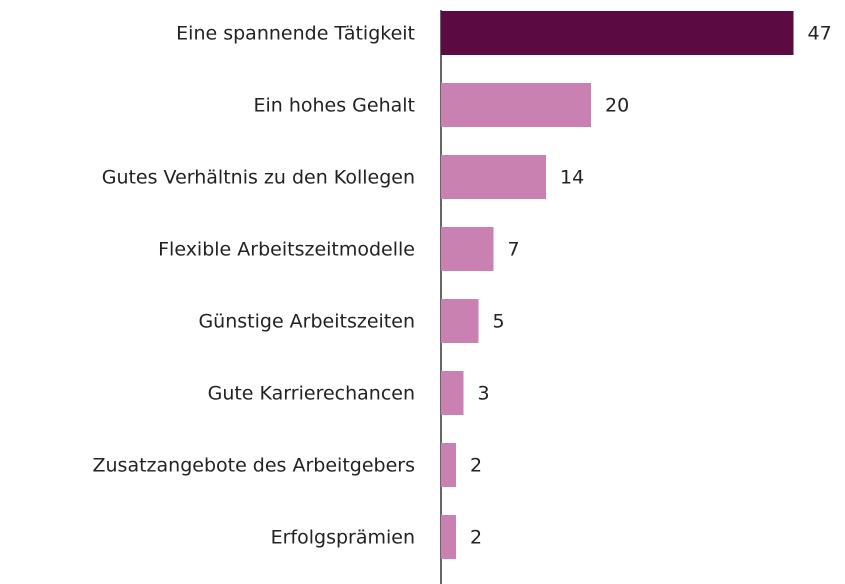  Describe the element at coordinates (253, 466) in the screenshot. I see `category-label: Zusatzangebote des Arbeitgebers` at that location.